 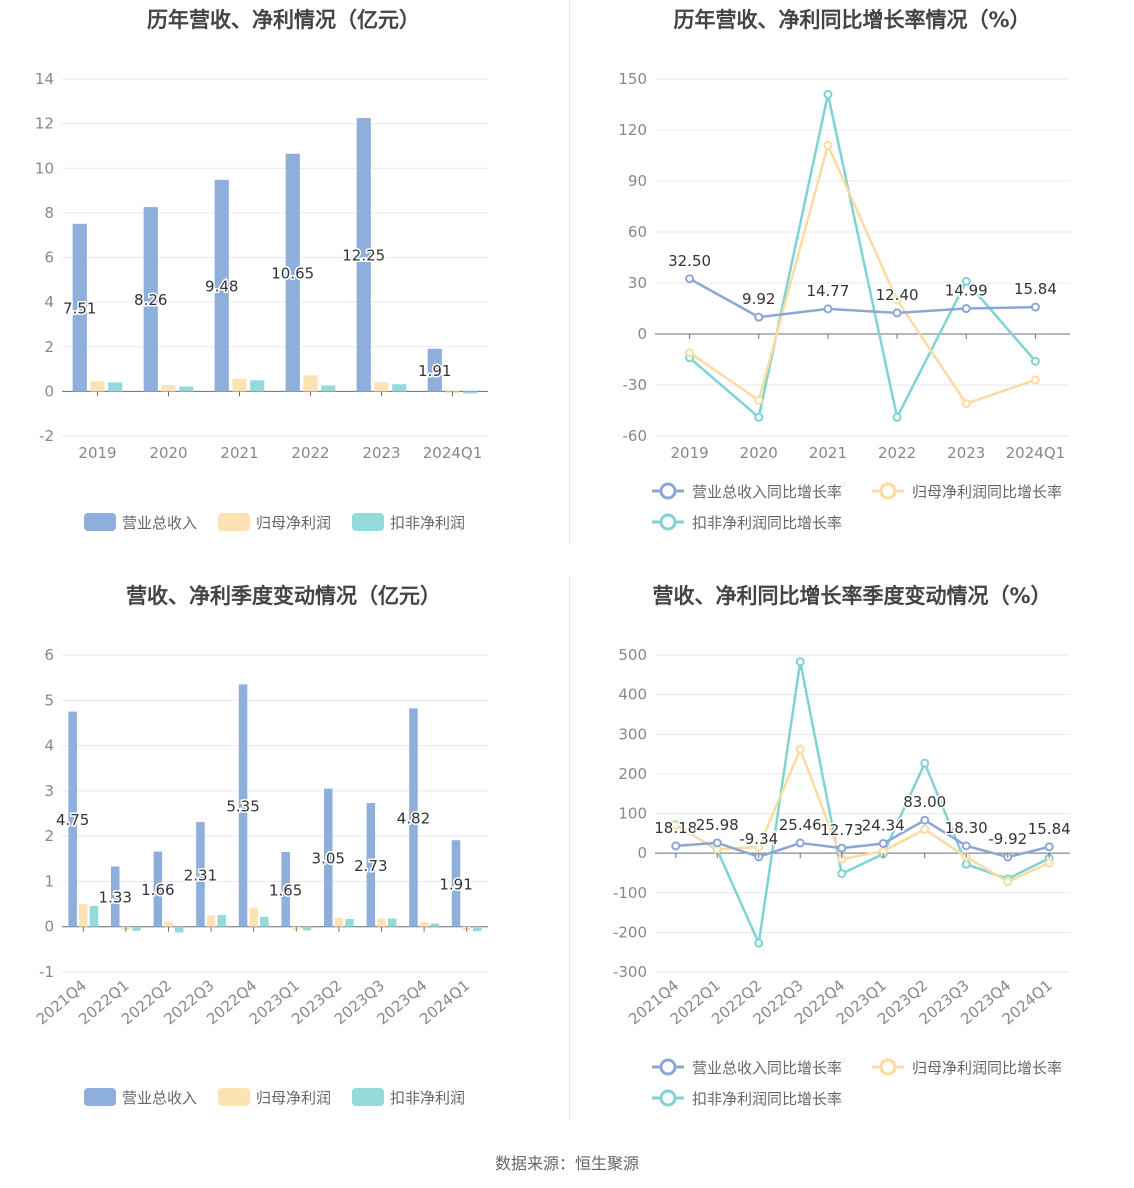 What do you see at coordinates (987, 492) in the screenshot?
I see `legend-label: 归母净利润同比增长率` at bounding box center [987, 492].